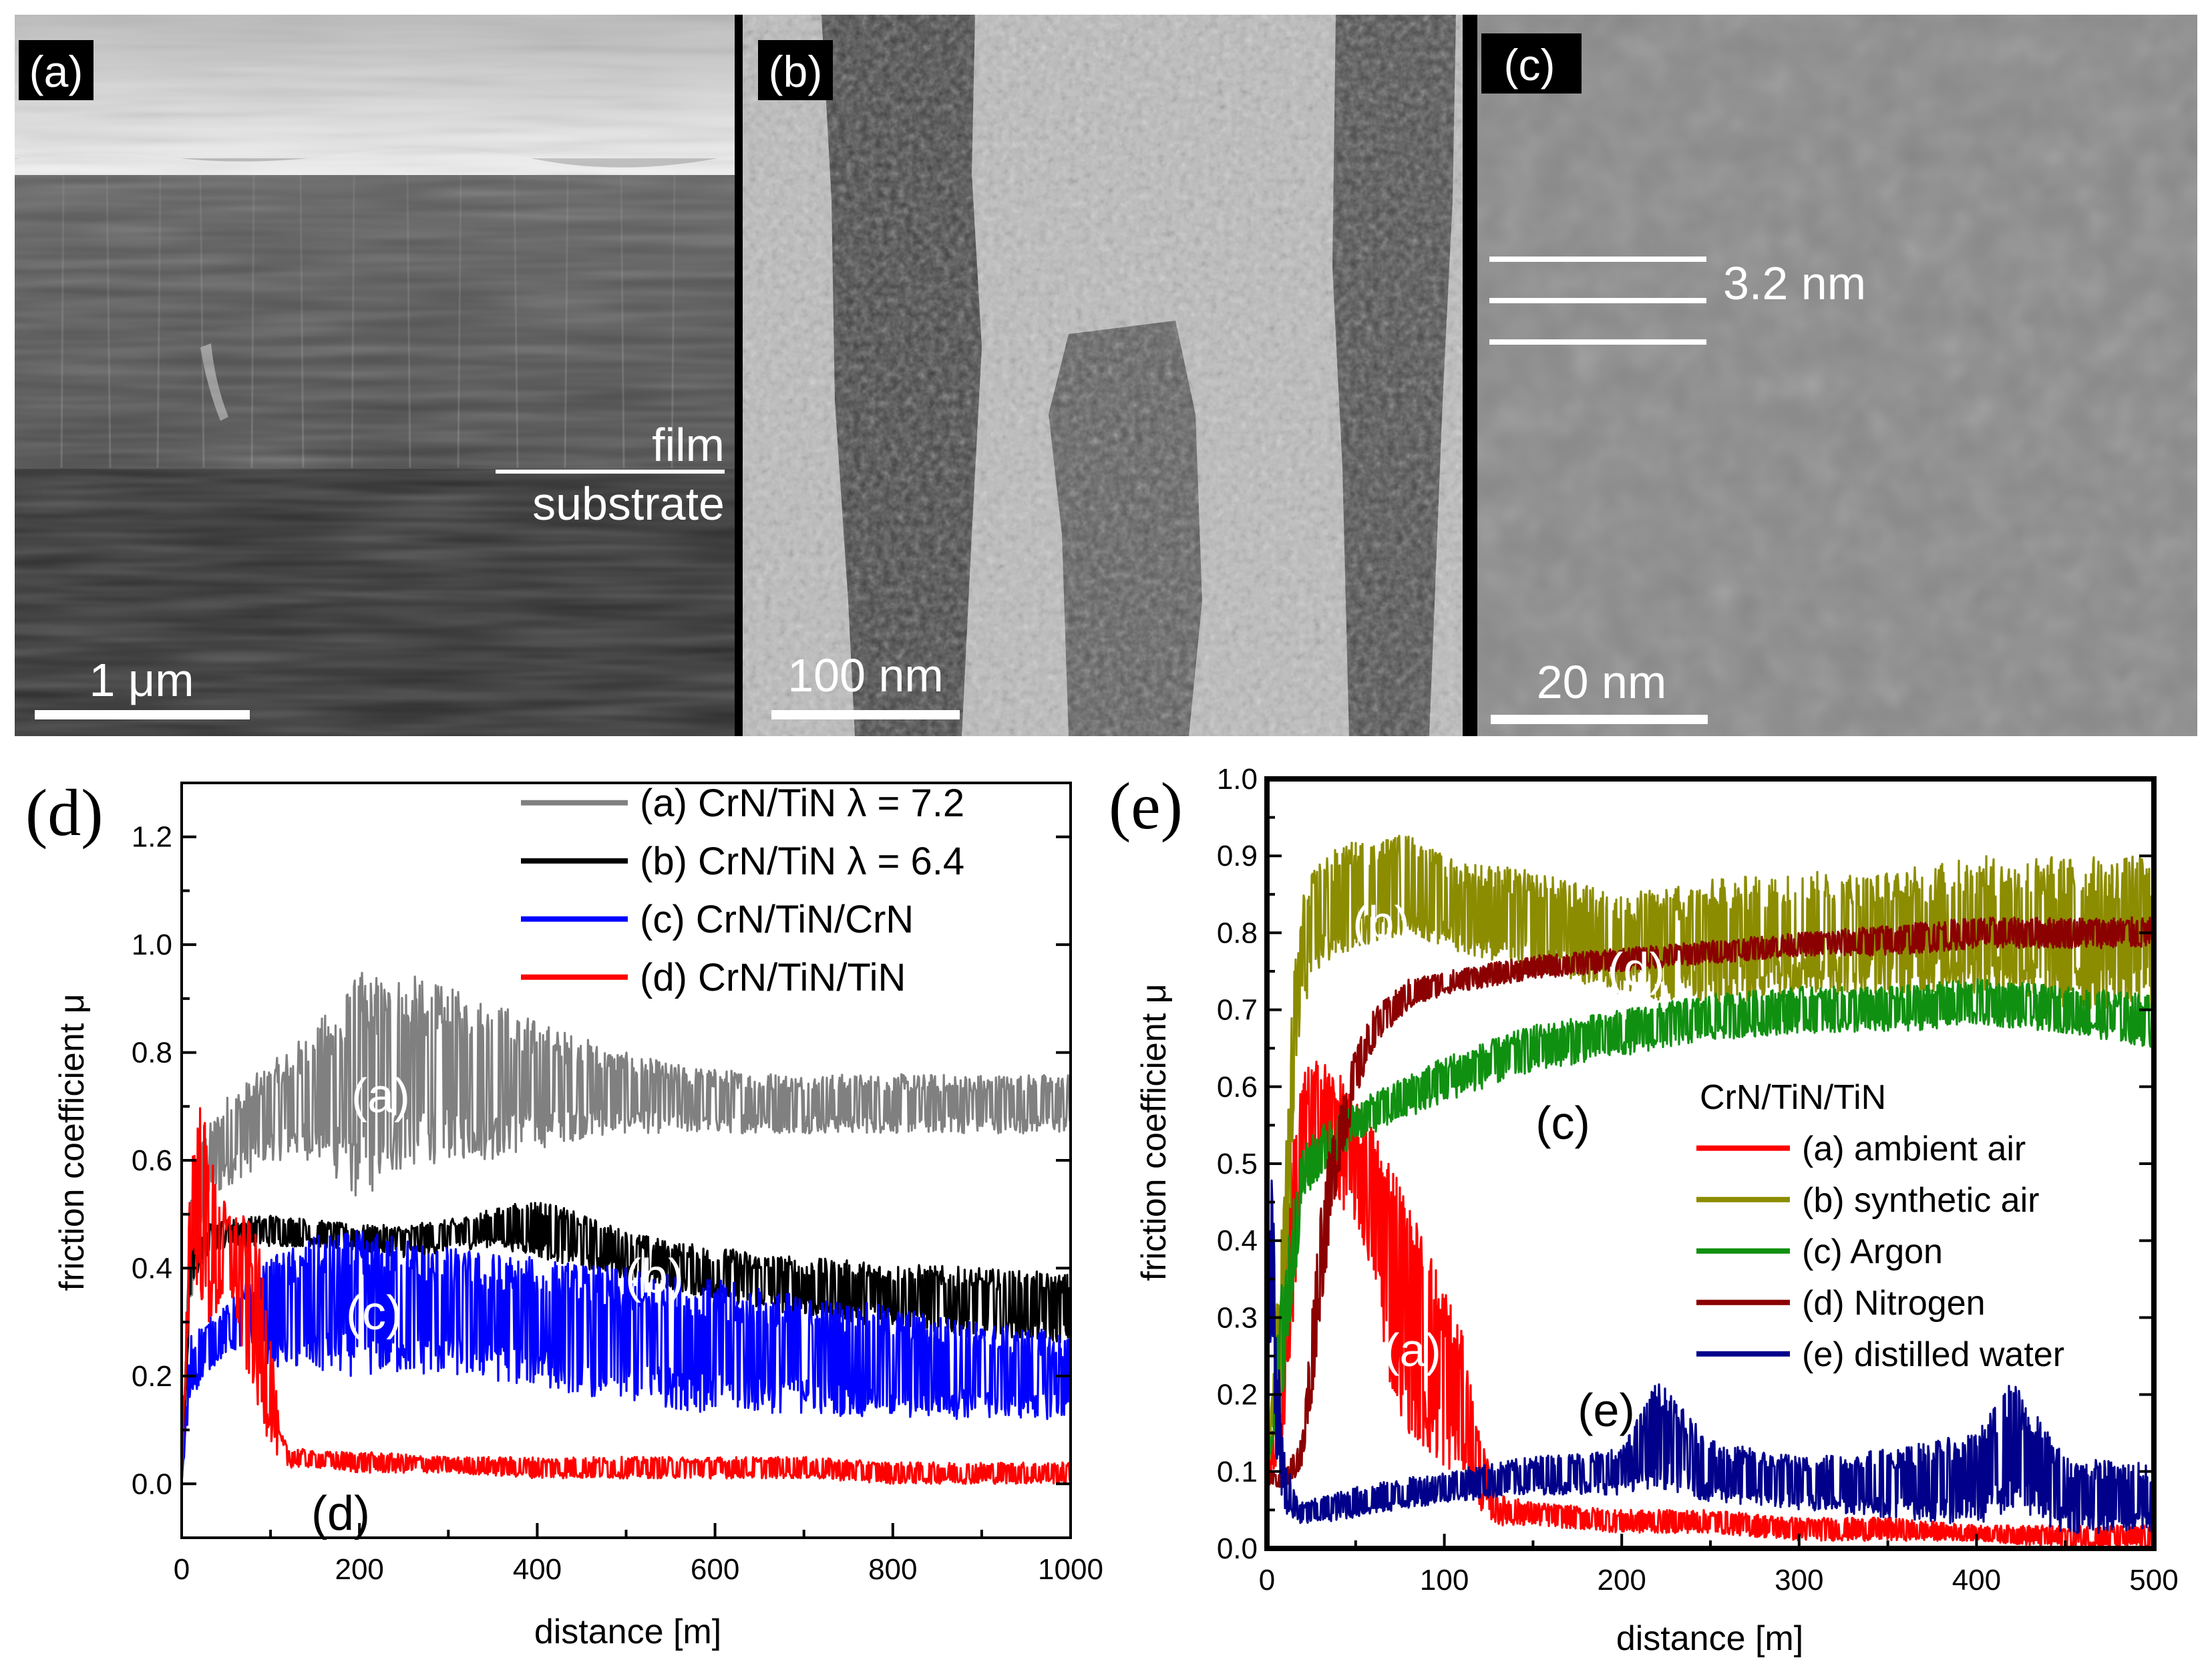 The image size is (2212, 1662). What do you see at coordinates (654, 1277) in the screenshot?
I see `chart-d-annot-b: (b)` at bounding box center [654, 1277].